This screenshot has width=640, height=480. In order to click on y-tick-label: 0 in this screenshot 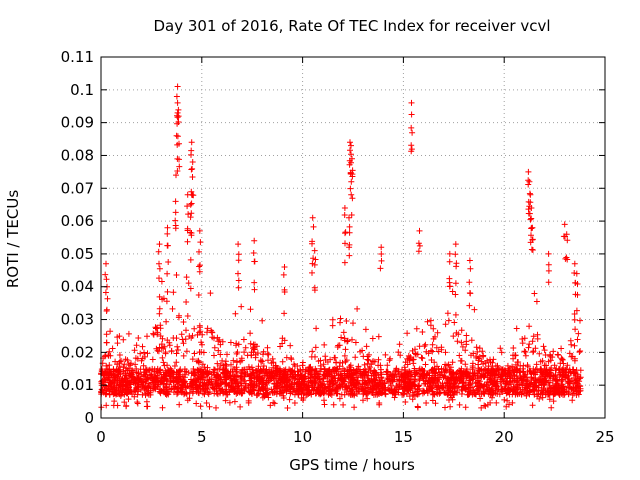, I will do `click(89, 418)`.